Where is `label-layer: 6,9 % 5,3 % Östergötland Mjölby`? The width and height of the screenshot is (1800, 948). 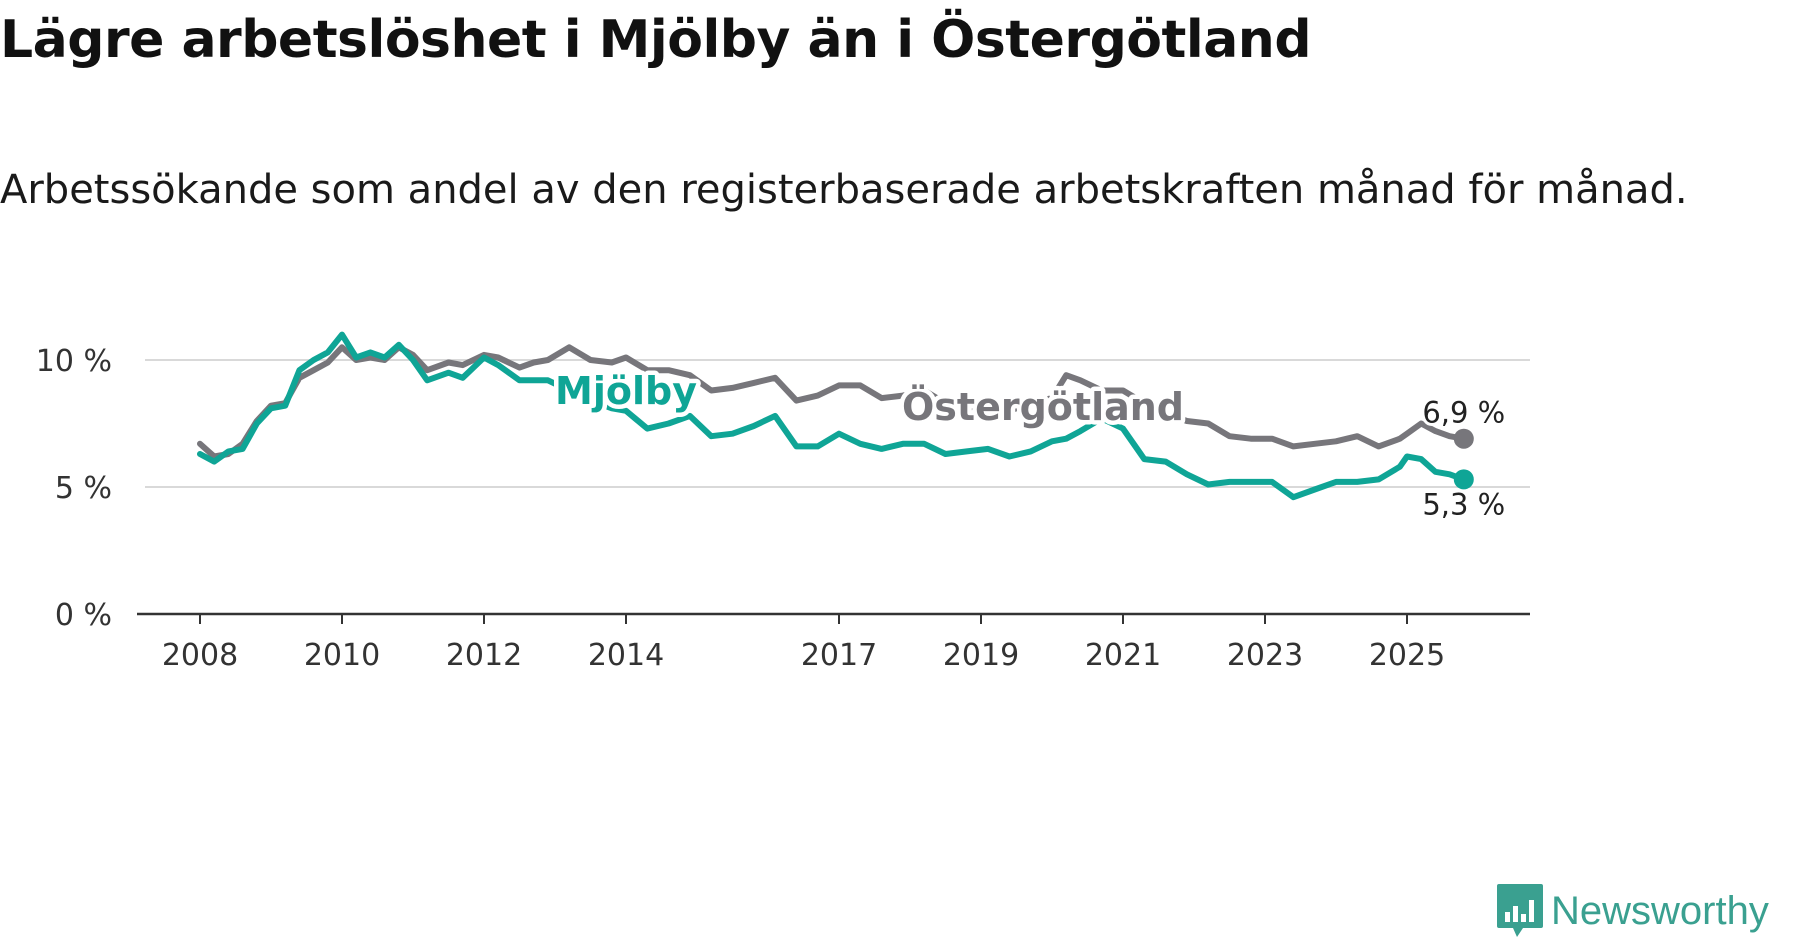
label-layer: 6,9 % 5,3 % Östergötland Mjölby is located at coordinates (1030, 445).